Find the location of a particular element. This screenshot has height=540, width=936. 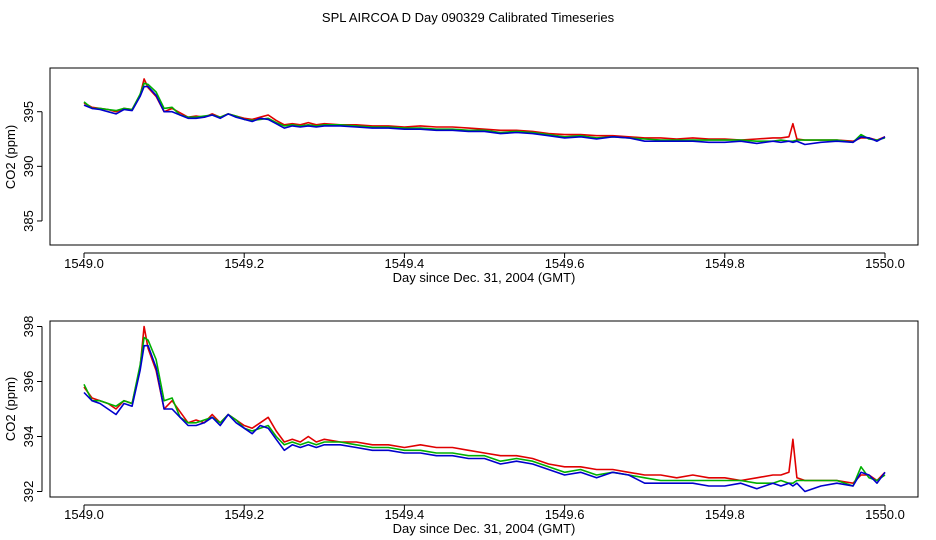

y-axis: 385 390 395 is located at coordinates (32, 166).